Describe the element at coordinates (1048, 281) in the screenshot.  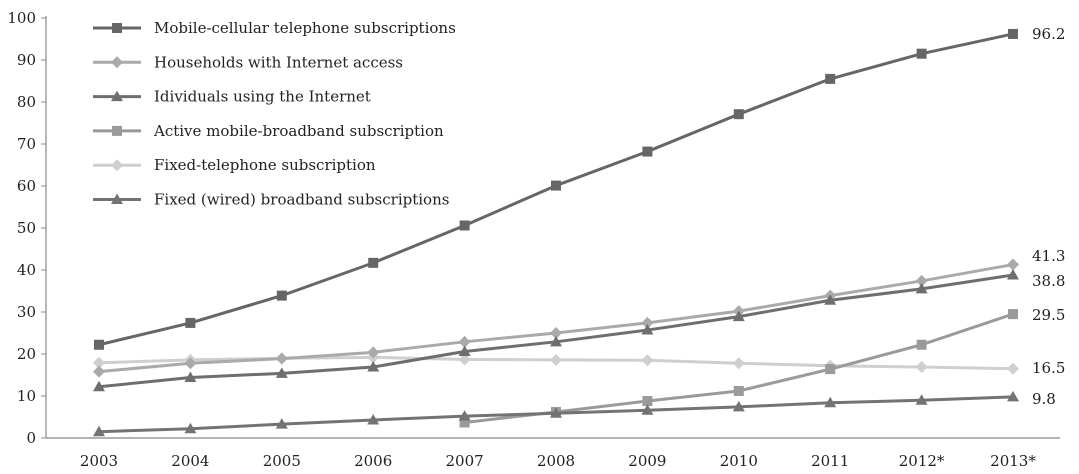
I see `end-value-label: 38.8` at that location.